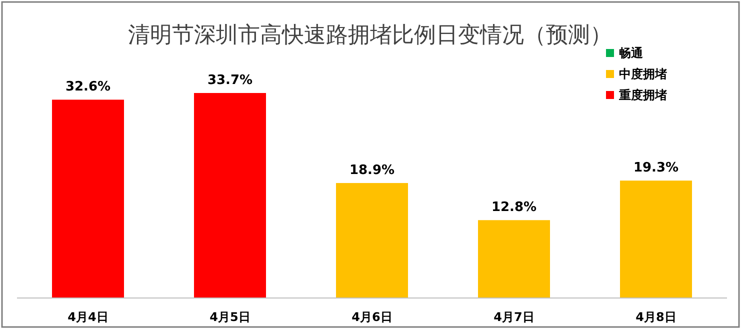  Describe the element at coordinates (370, 35) in the screenshot. I see `chart-title: 清明节深圳市高快速路拥堵比例日变情况（预测）` at that location.